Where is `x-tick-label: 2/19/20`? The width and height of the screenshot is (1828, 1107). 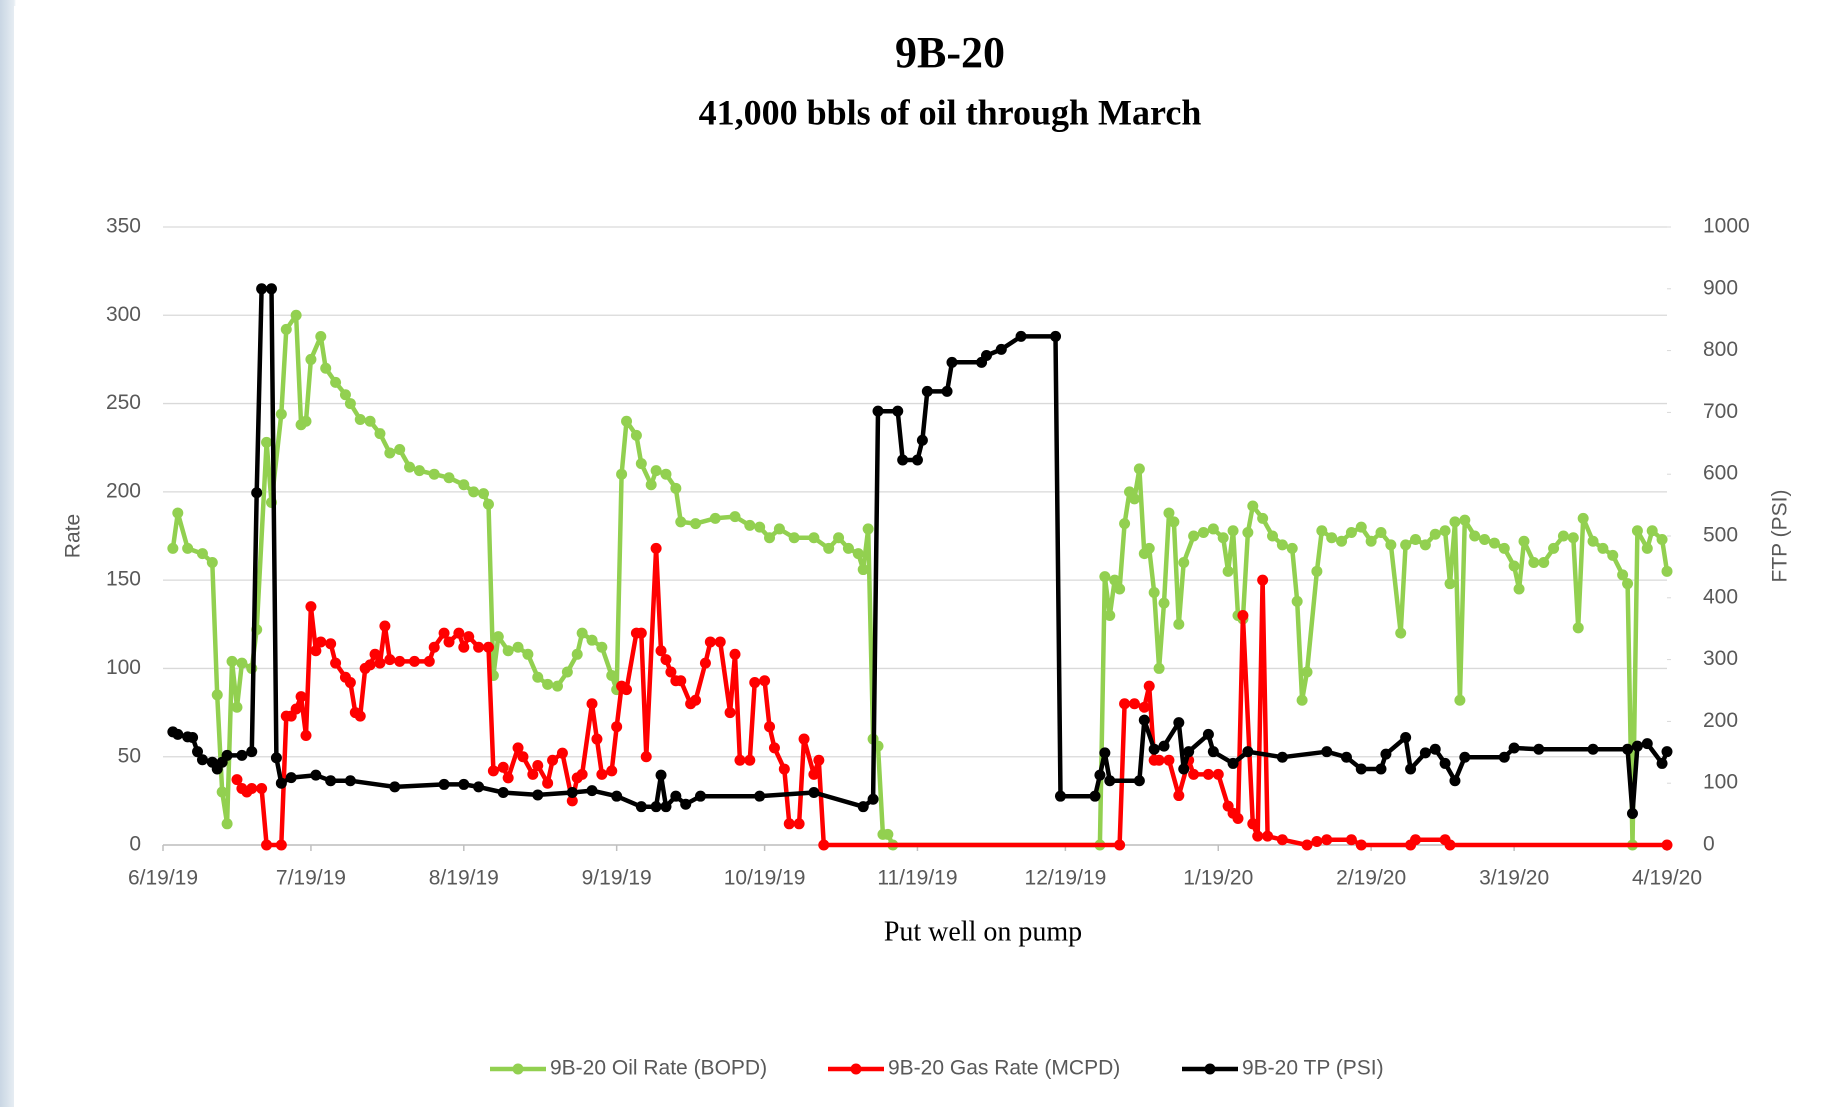 x-tick-label: 2/19/20 is located at coordinates (1371, 878).